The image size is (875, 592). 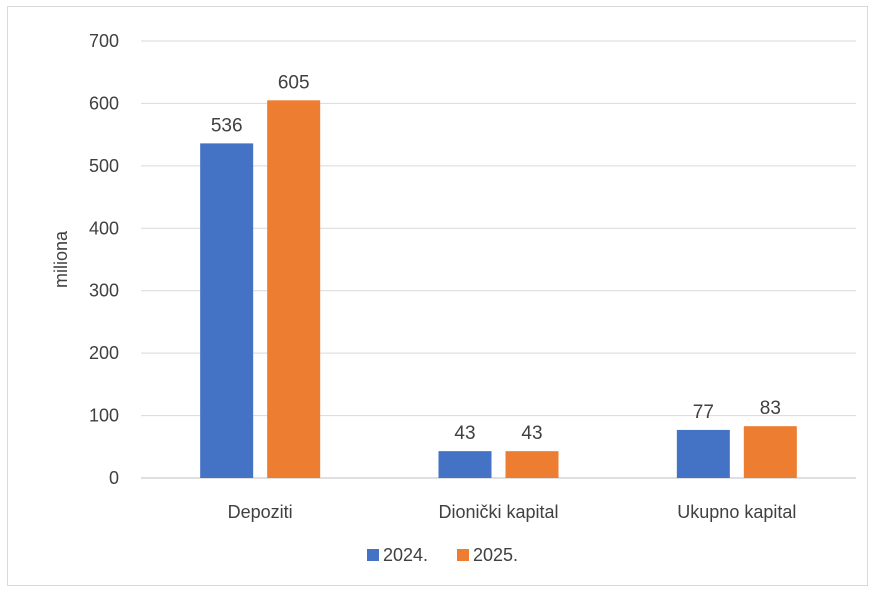 What do you see at coordinates (227, 125) in the screenshot?
I see `data-label: 536` at bounding box center [227, 125].